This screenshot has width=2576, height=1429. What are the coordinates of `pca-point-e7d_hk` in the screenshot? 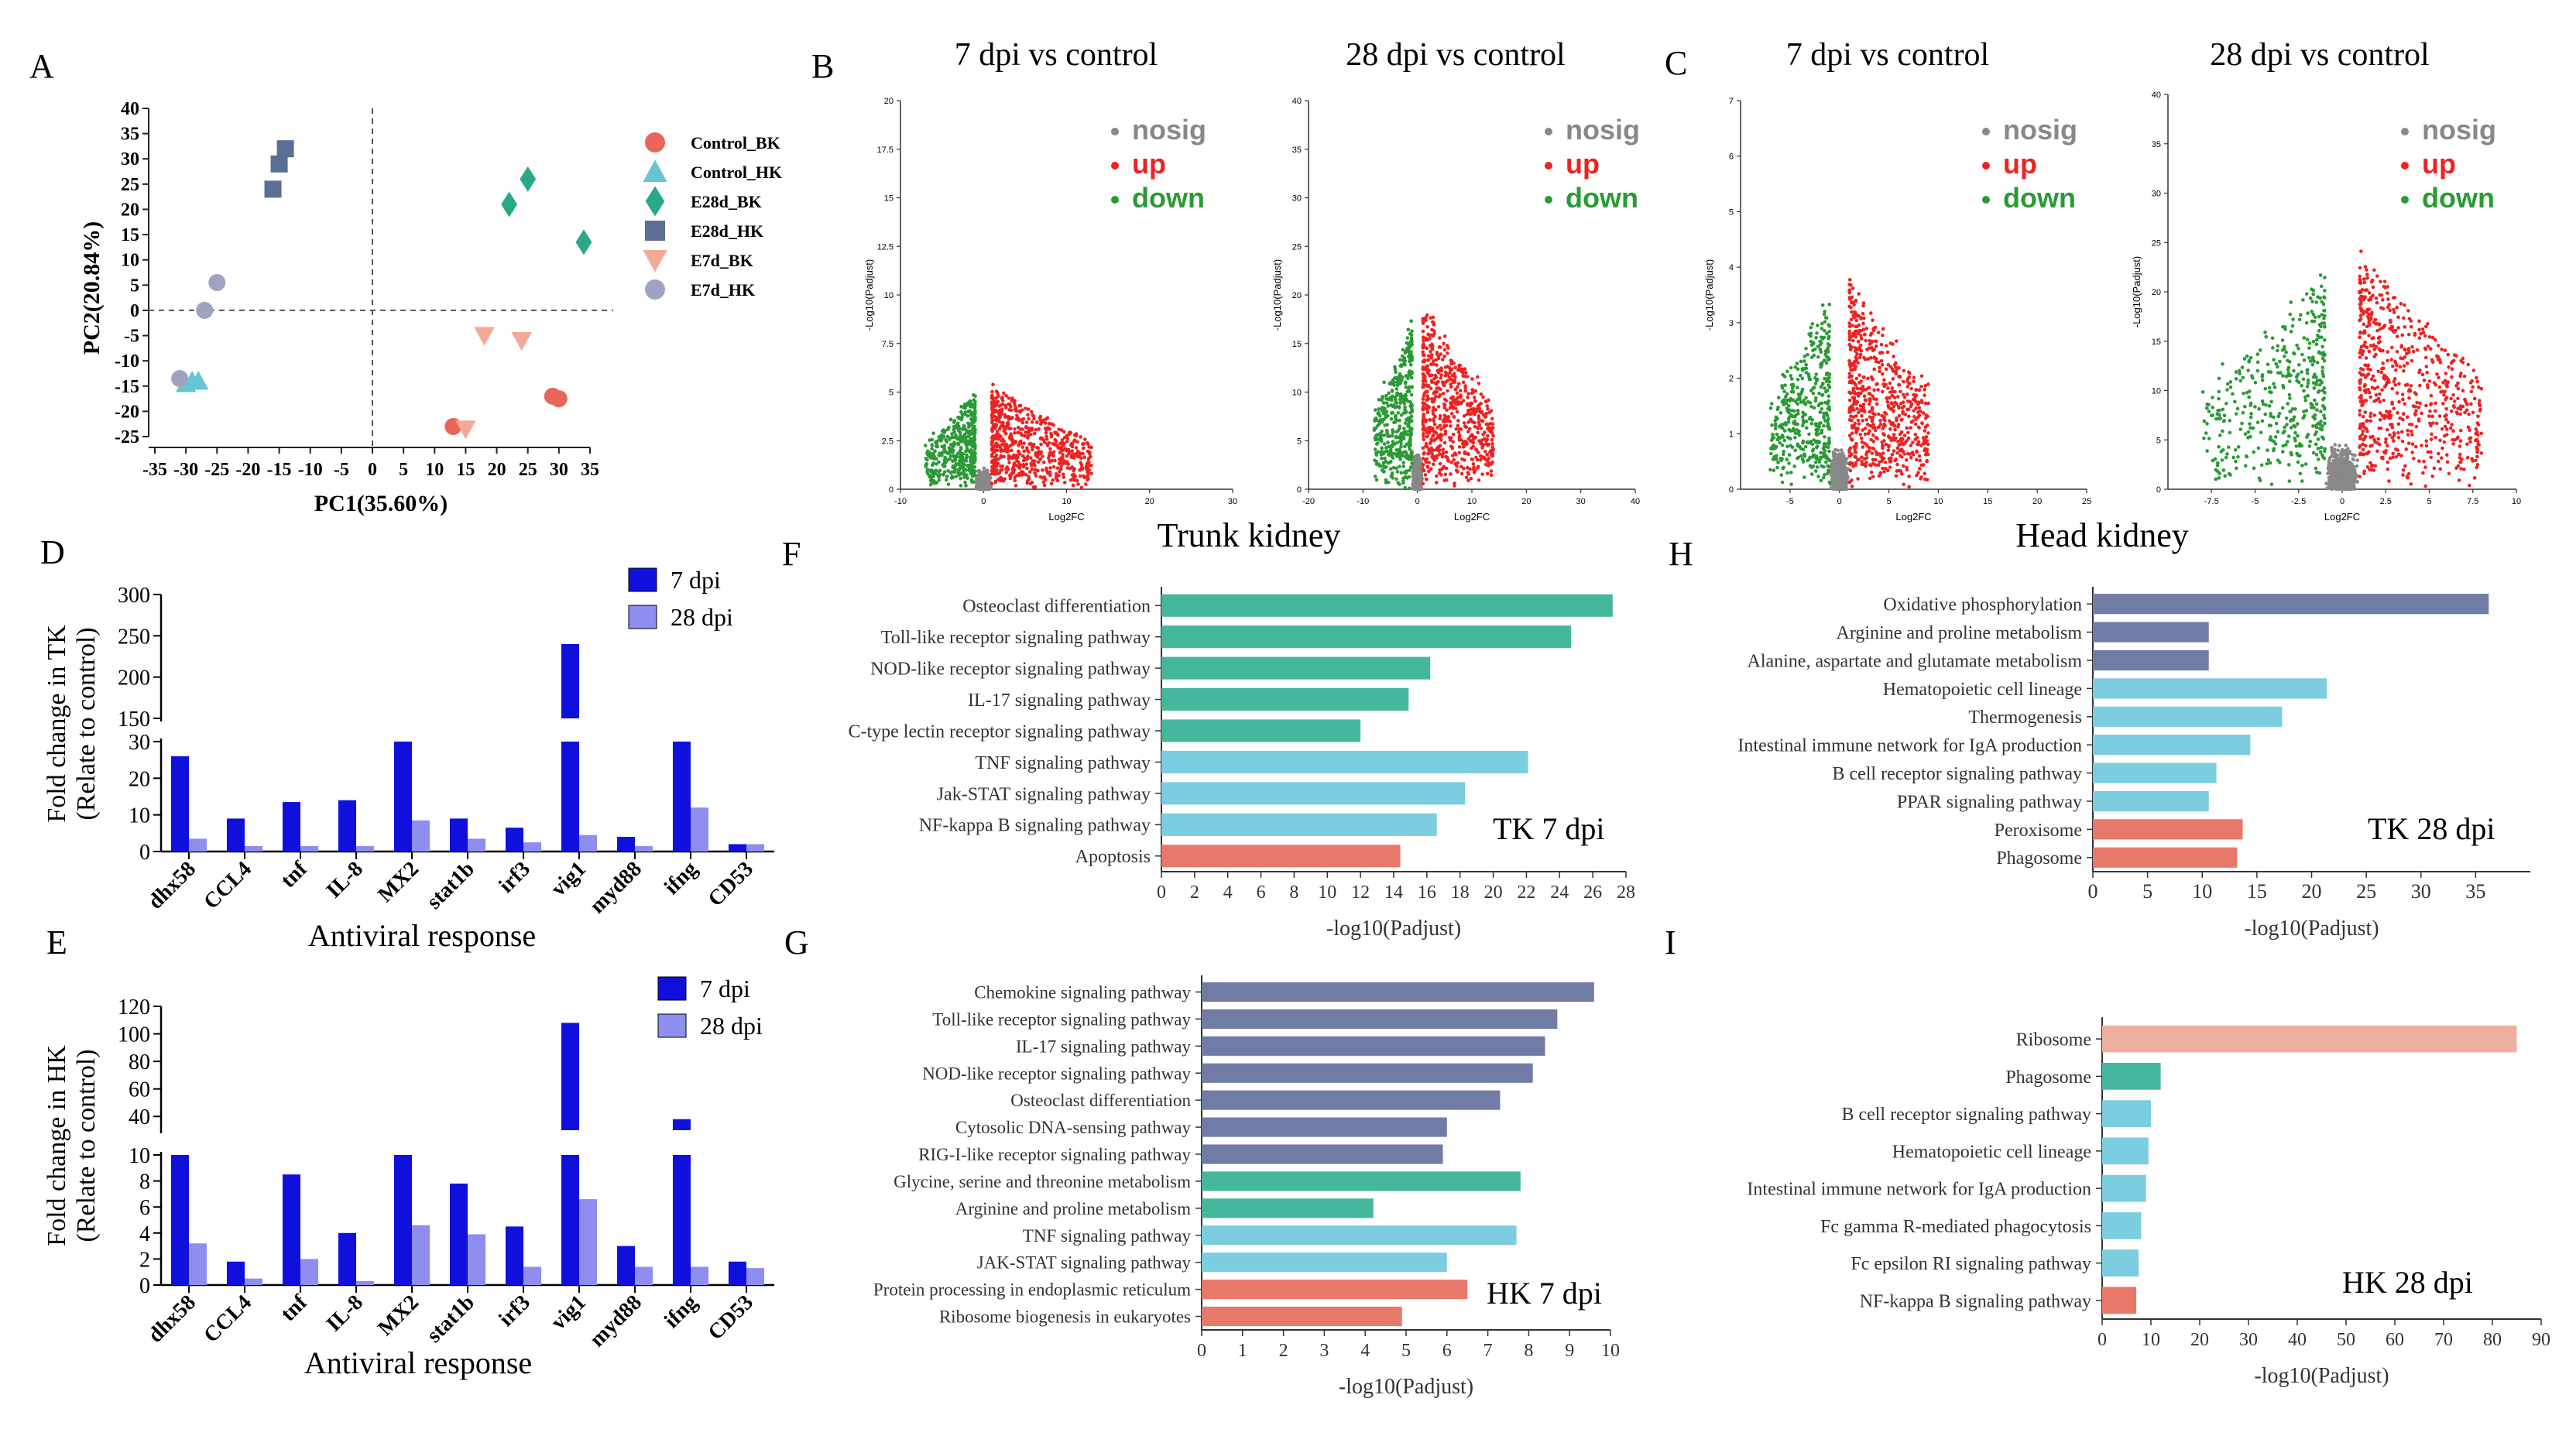 It's located at (180, 378).